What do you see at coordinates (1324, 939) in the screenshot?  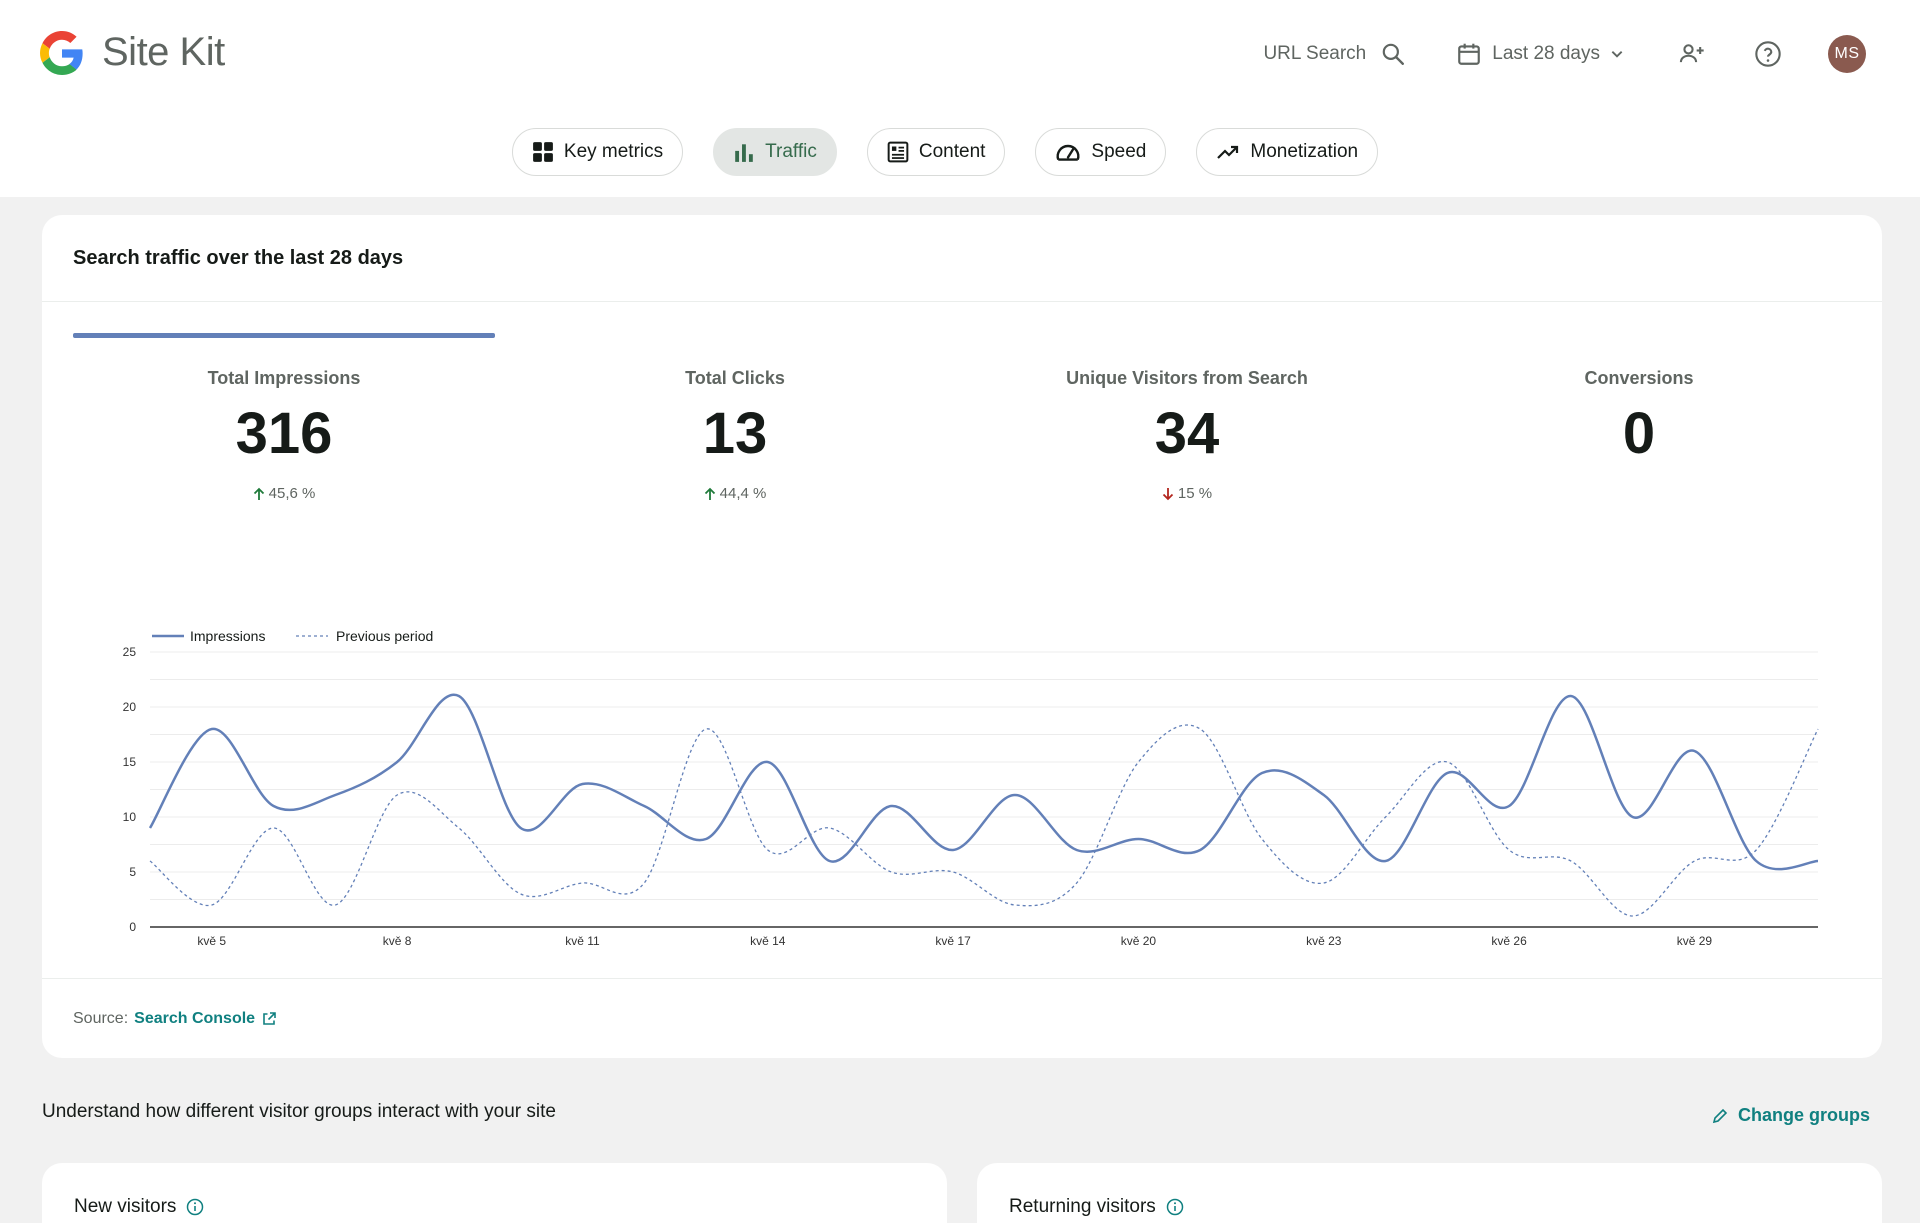 I see `x-tick-label: kvě 23` at bounding box center [1324, 939].